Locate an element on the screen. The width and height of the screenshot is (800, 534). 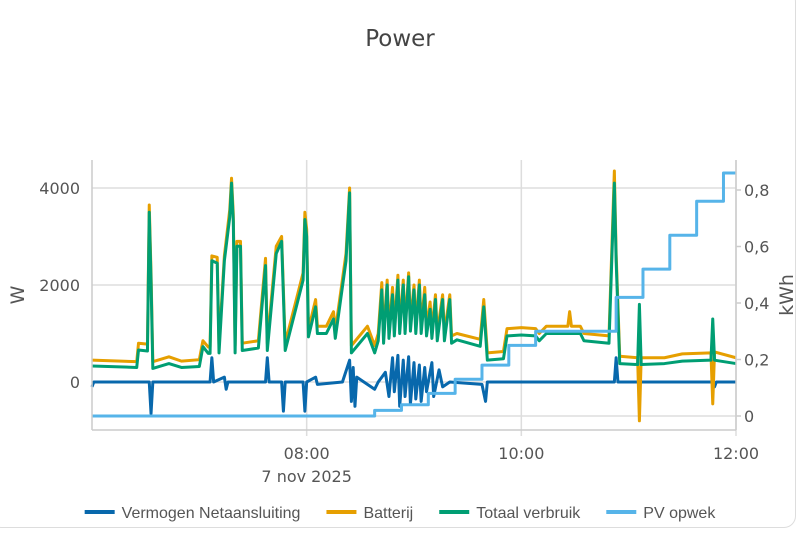
x-axis-label: 7 nov 2025 is located at coordinates (306, 476).